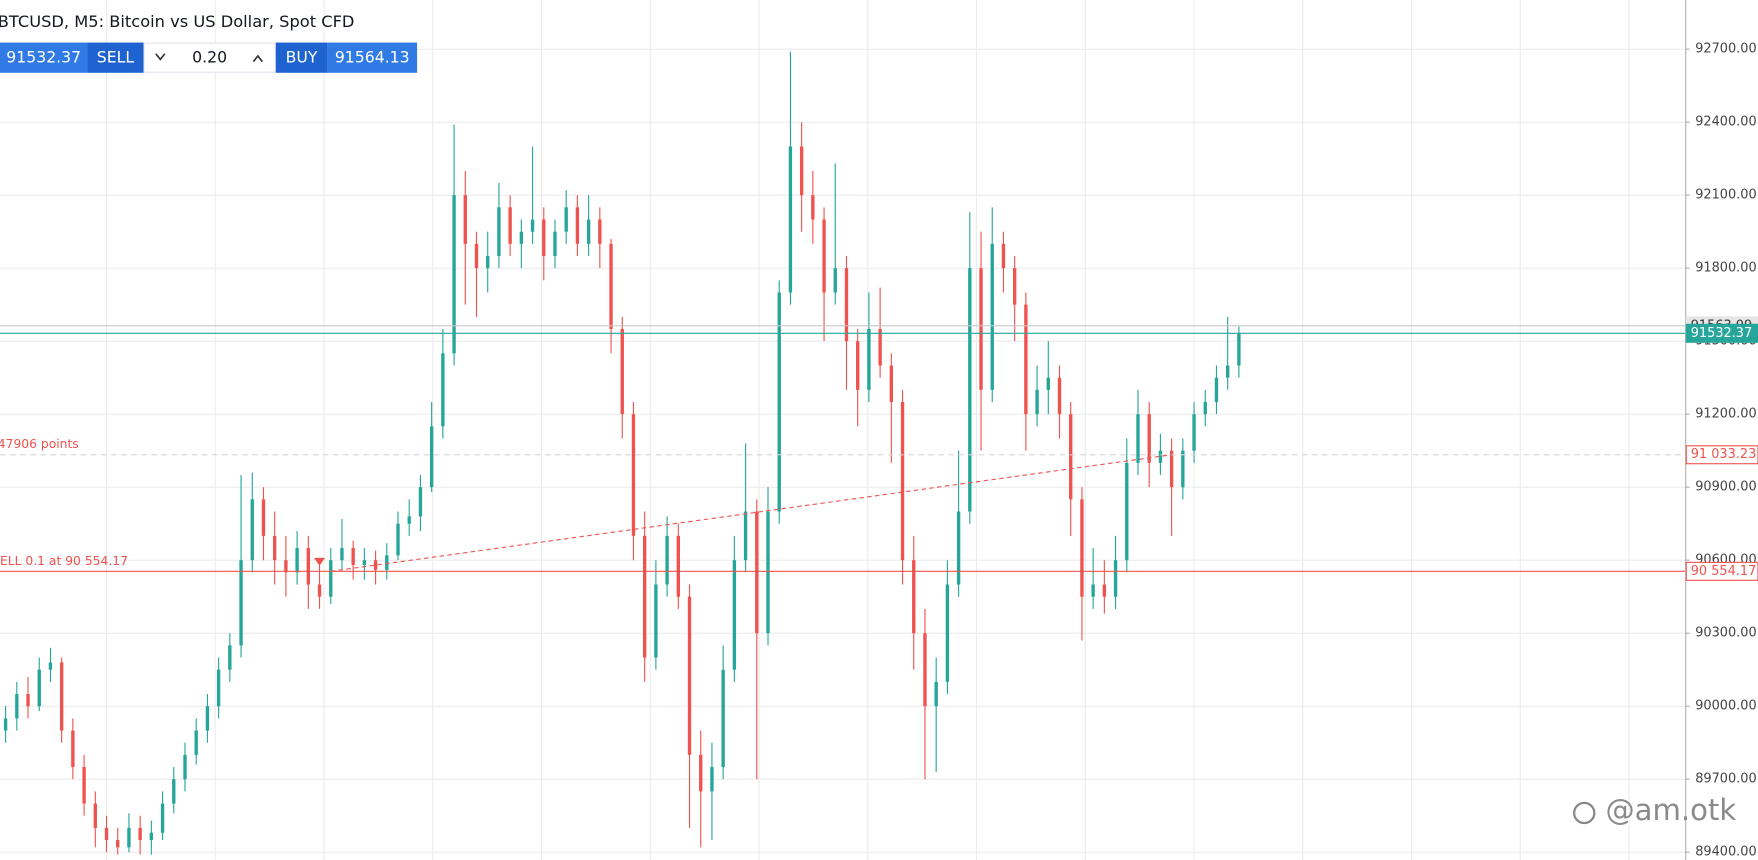  Describe the element at coordinates (1654, 810) in the screenshot. I see `watermark: @am.otk` at that location.